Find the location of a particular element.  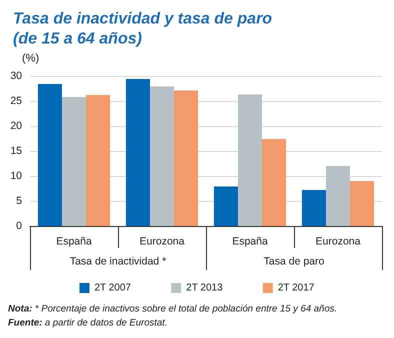

legend-label: 2T 2007 is located at coordinates (113, 288).